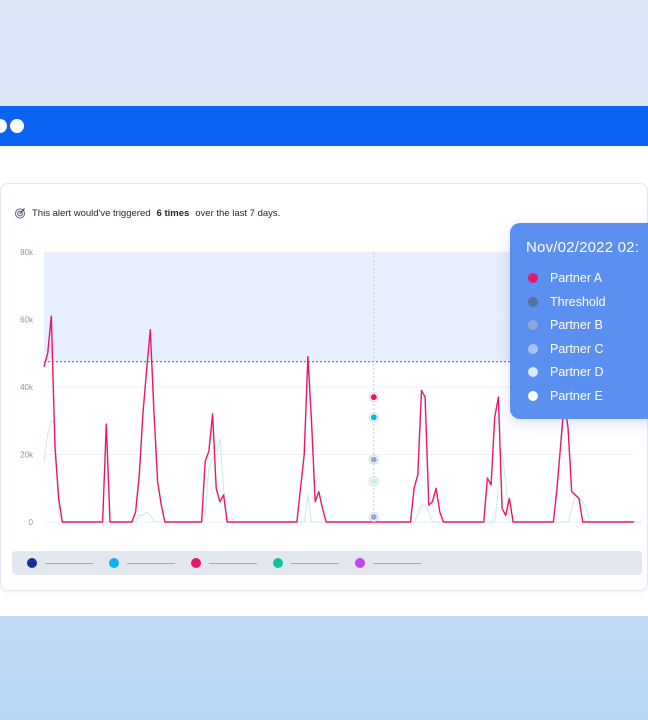 The height and width of the screenshot is (720, 648). I want to click on alert-trigger-count: 6 times, so click(173, 213).